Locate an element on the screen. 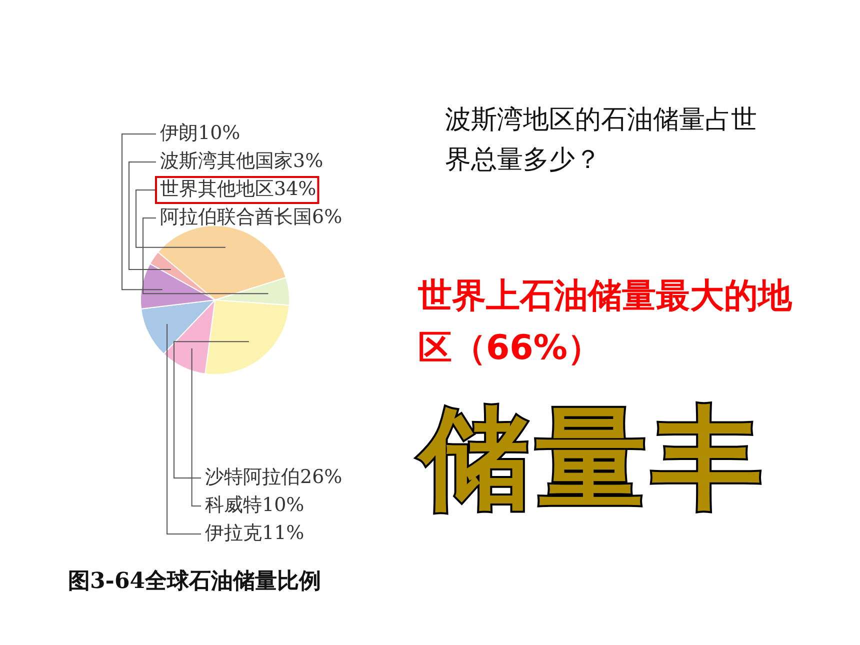 This screenshot has height=645, width=860. slice-label: 波斯湾其他国家3% is located at coordinates (242, 161).